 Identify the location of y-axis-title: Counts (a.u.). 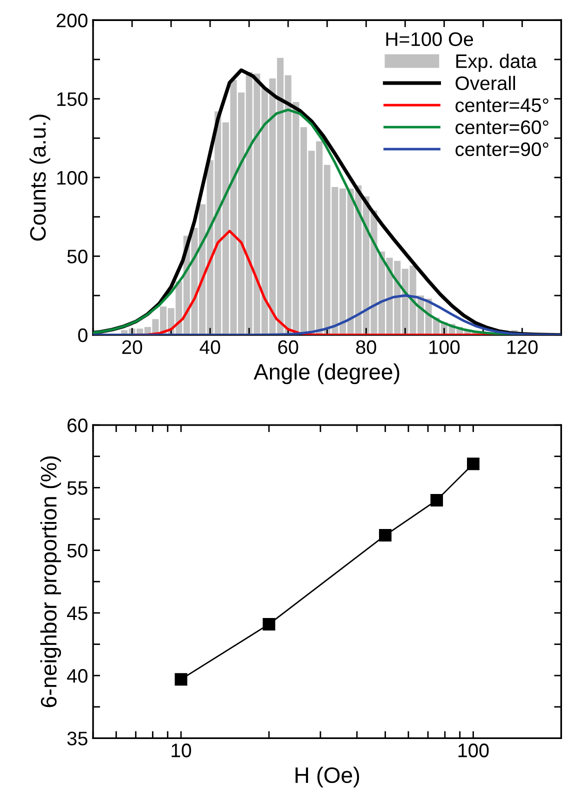
(39, 177).